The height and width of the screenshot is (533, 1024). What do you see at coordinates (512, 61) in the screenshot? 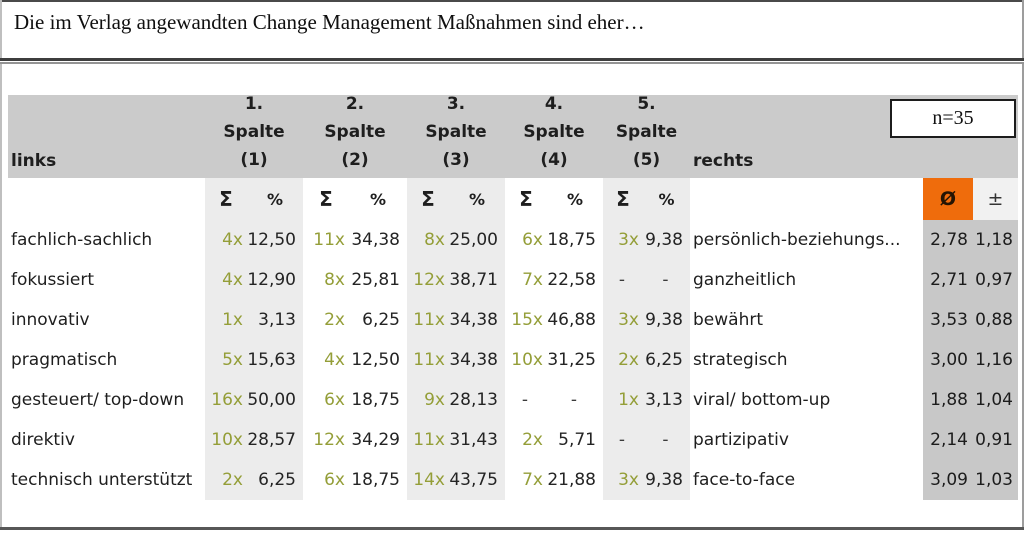
I see `title-divider` at bounding box center [512, 61].